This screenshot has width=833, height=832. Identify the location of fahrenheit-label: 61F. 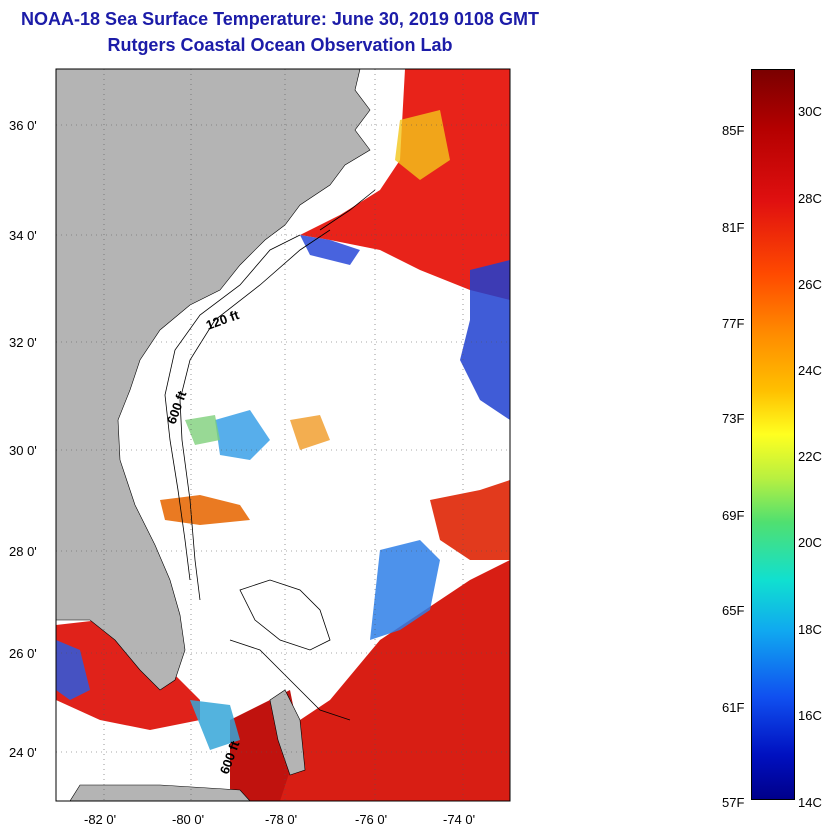
(733, 707).